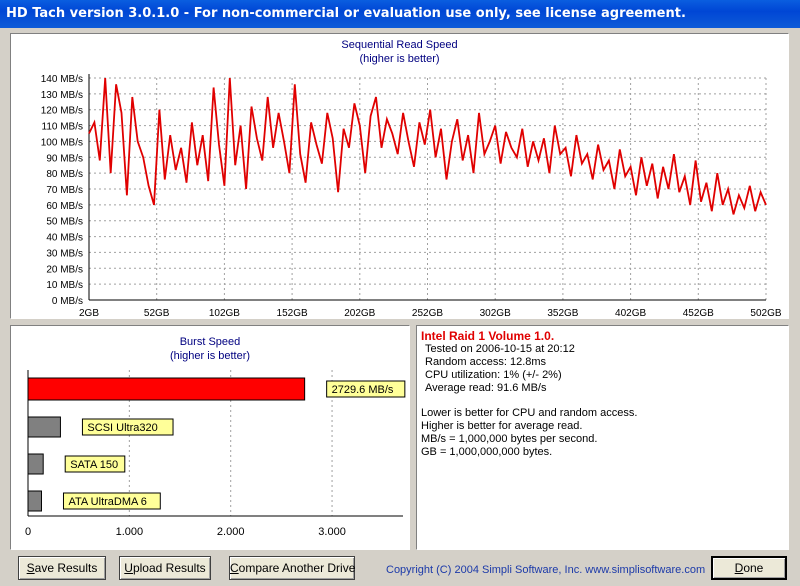  I want to click on x-tick-label: 302GB, so click(495, 313).